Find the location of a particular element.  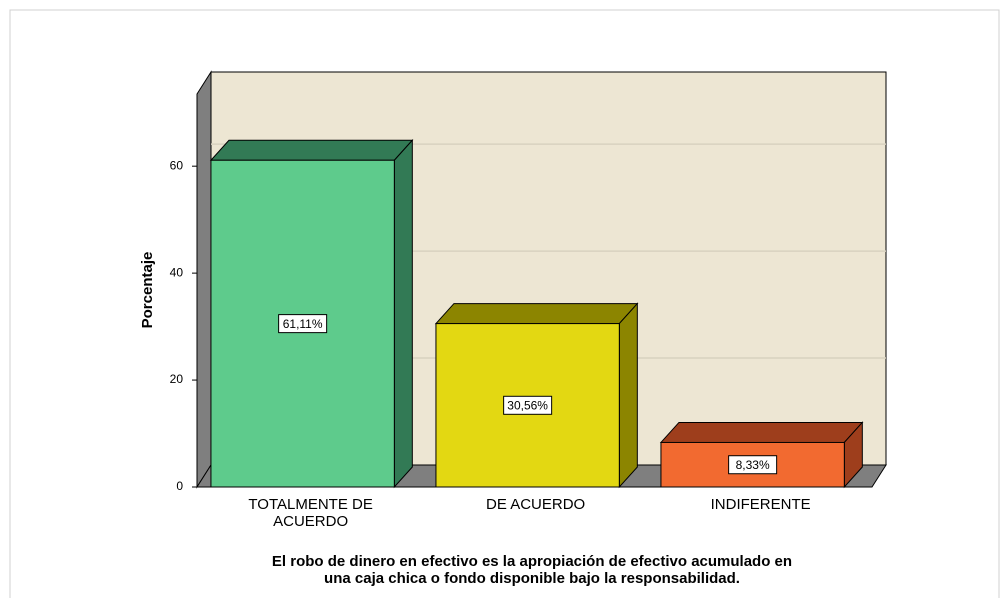

x-tick-label-line: ACUERDO is located at coordinates (310, 521).